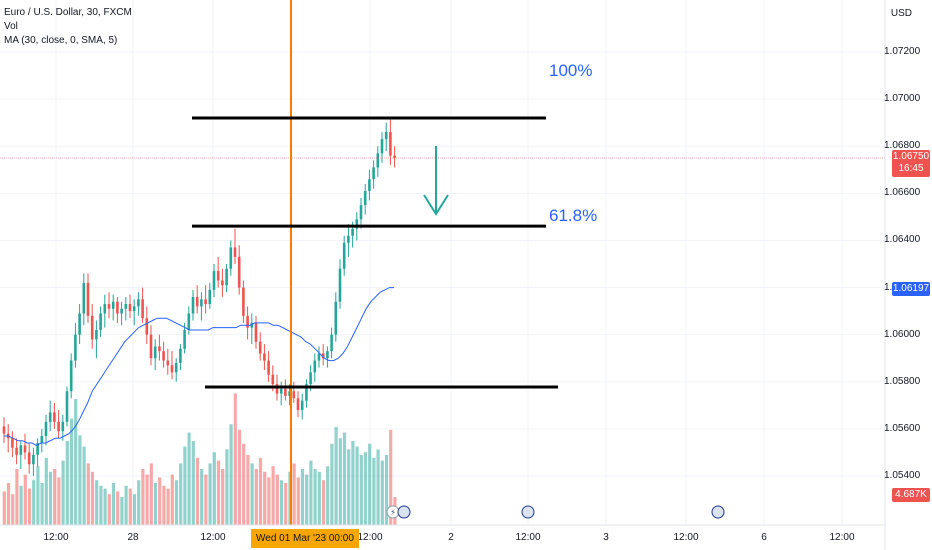 The image size is (932, 550). I want to click on price-tick-label: 1.06400, so click(902, 240).